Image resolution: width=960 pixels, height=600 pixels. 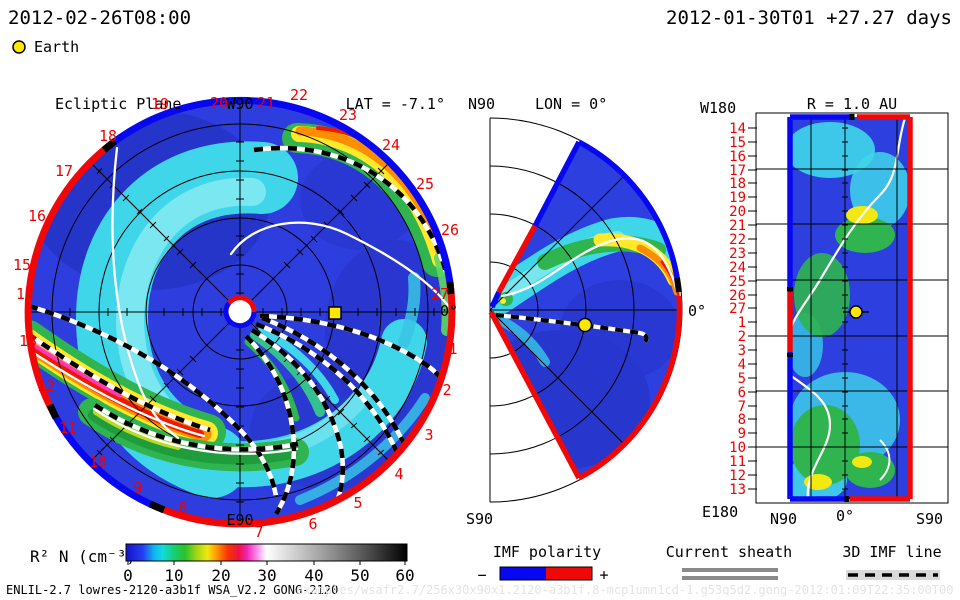 I want to click on row-label-25: 25, so click(x=737, y=282).